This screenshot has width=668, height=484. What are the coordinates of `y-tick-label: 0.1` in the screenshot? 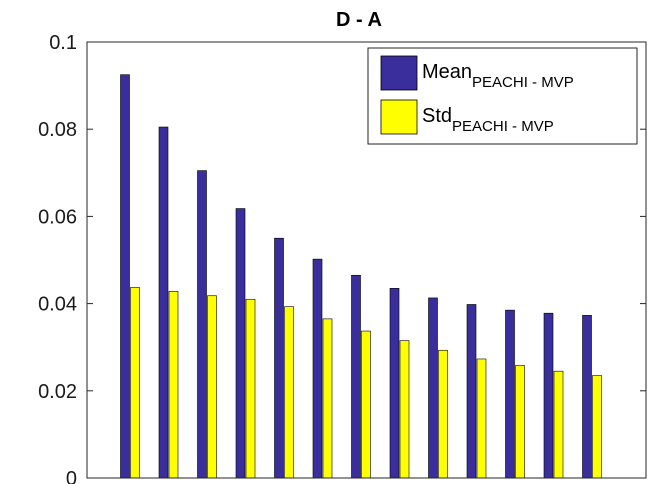 It's located at (63, 43).